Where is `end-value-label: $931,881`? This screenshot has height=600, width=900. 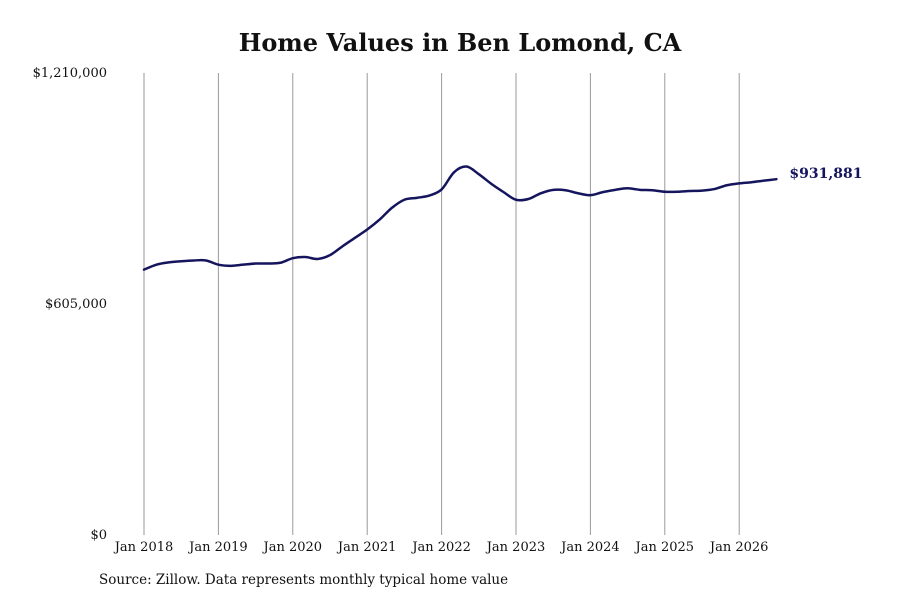 end-value-label: $931,881 is located at coordinates (825, 174).